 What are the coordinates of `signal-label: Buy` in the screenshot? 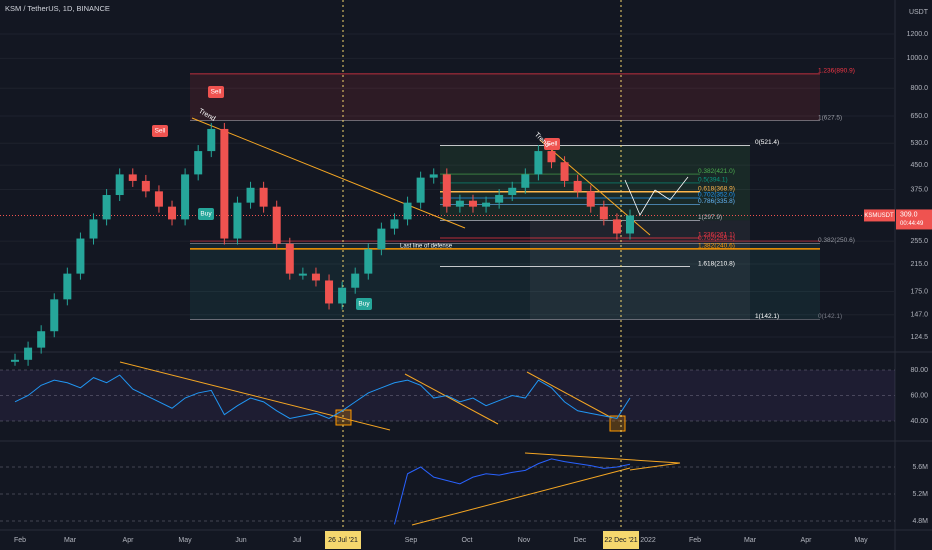 It's located at (206, 214).